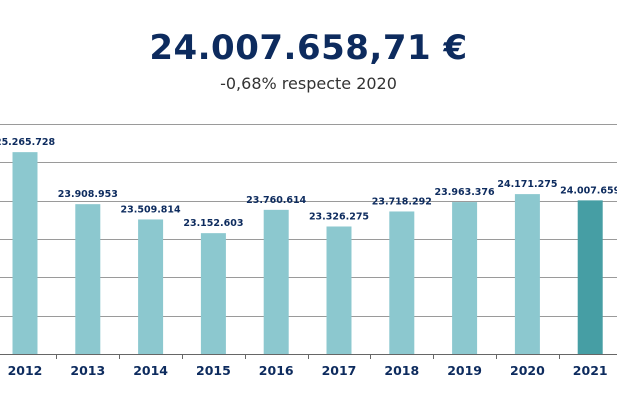 The width and height of the screenshot is (617, 412). I want to click on category-label-2012: 2012, so click(25, 370).